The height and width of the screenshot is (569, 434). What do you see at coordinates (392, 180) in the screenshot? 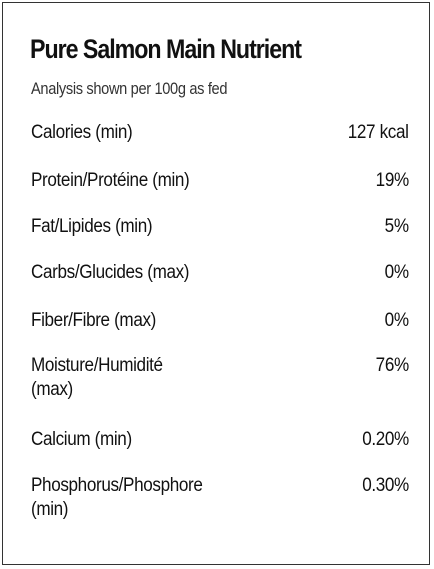
I see `nutrient-value: 19%` at bounding box center [392, 180].